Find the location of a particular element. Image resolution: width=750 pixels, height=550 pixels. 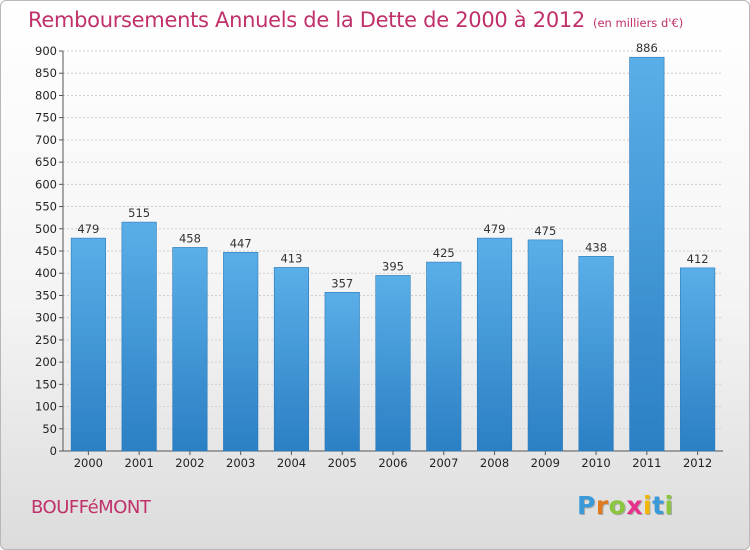

x-tick-label: 2011 is located at coordinates (646, 463).